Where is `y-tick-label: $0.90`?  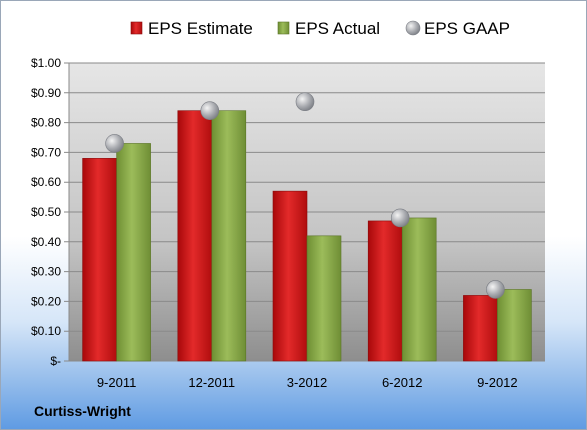
y-tick-label: $0.90 is located at coordinates (46, 93).